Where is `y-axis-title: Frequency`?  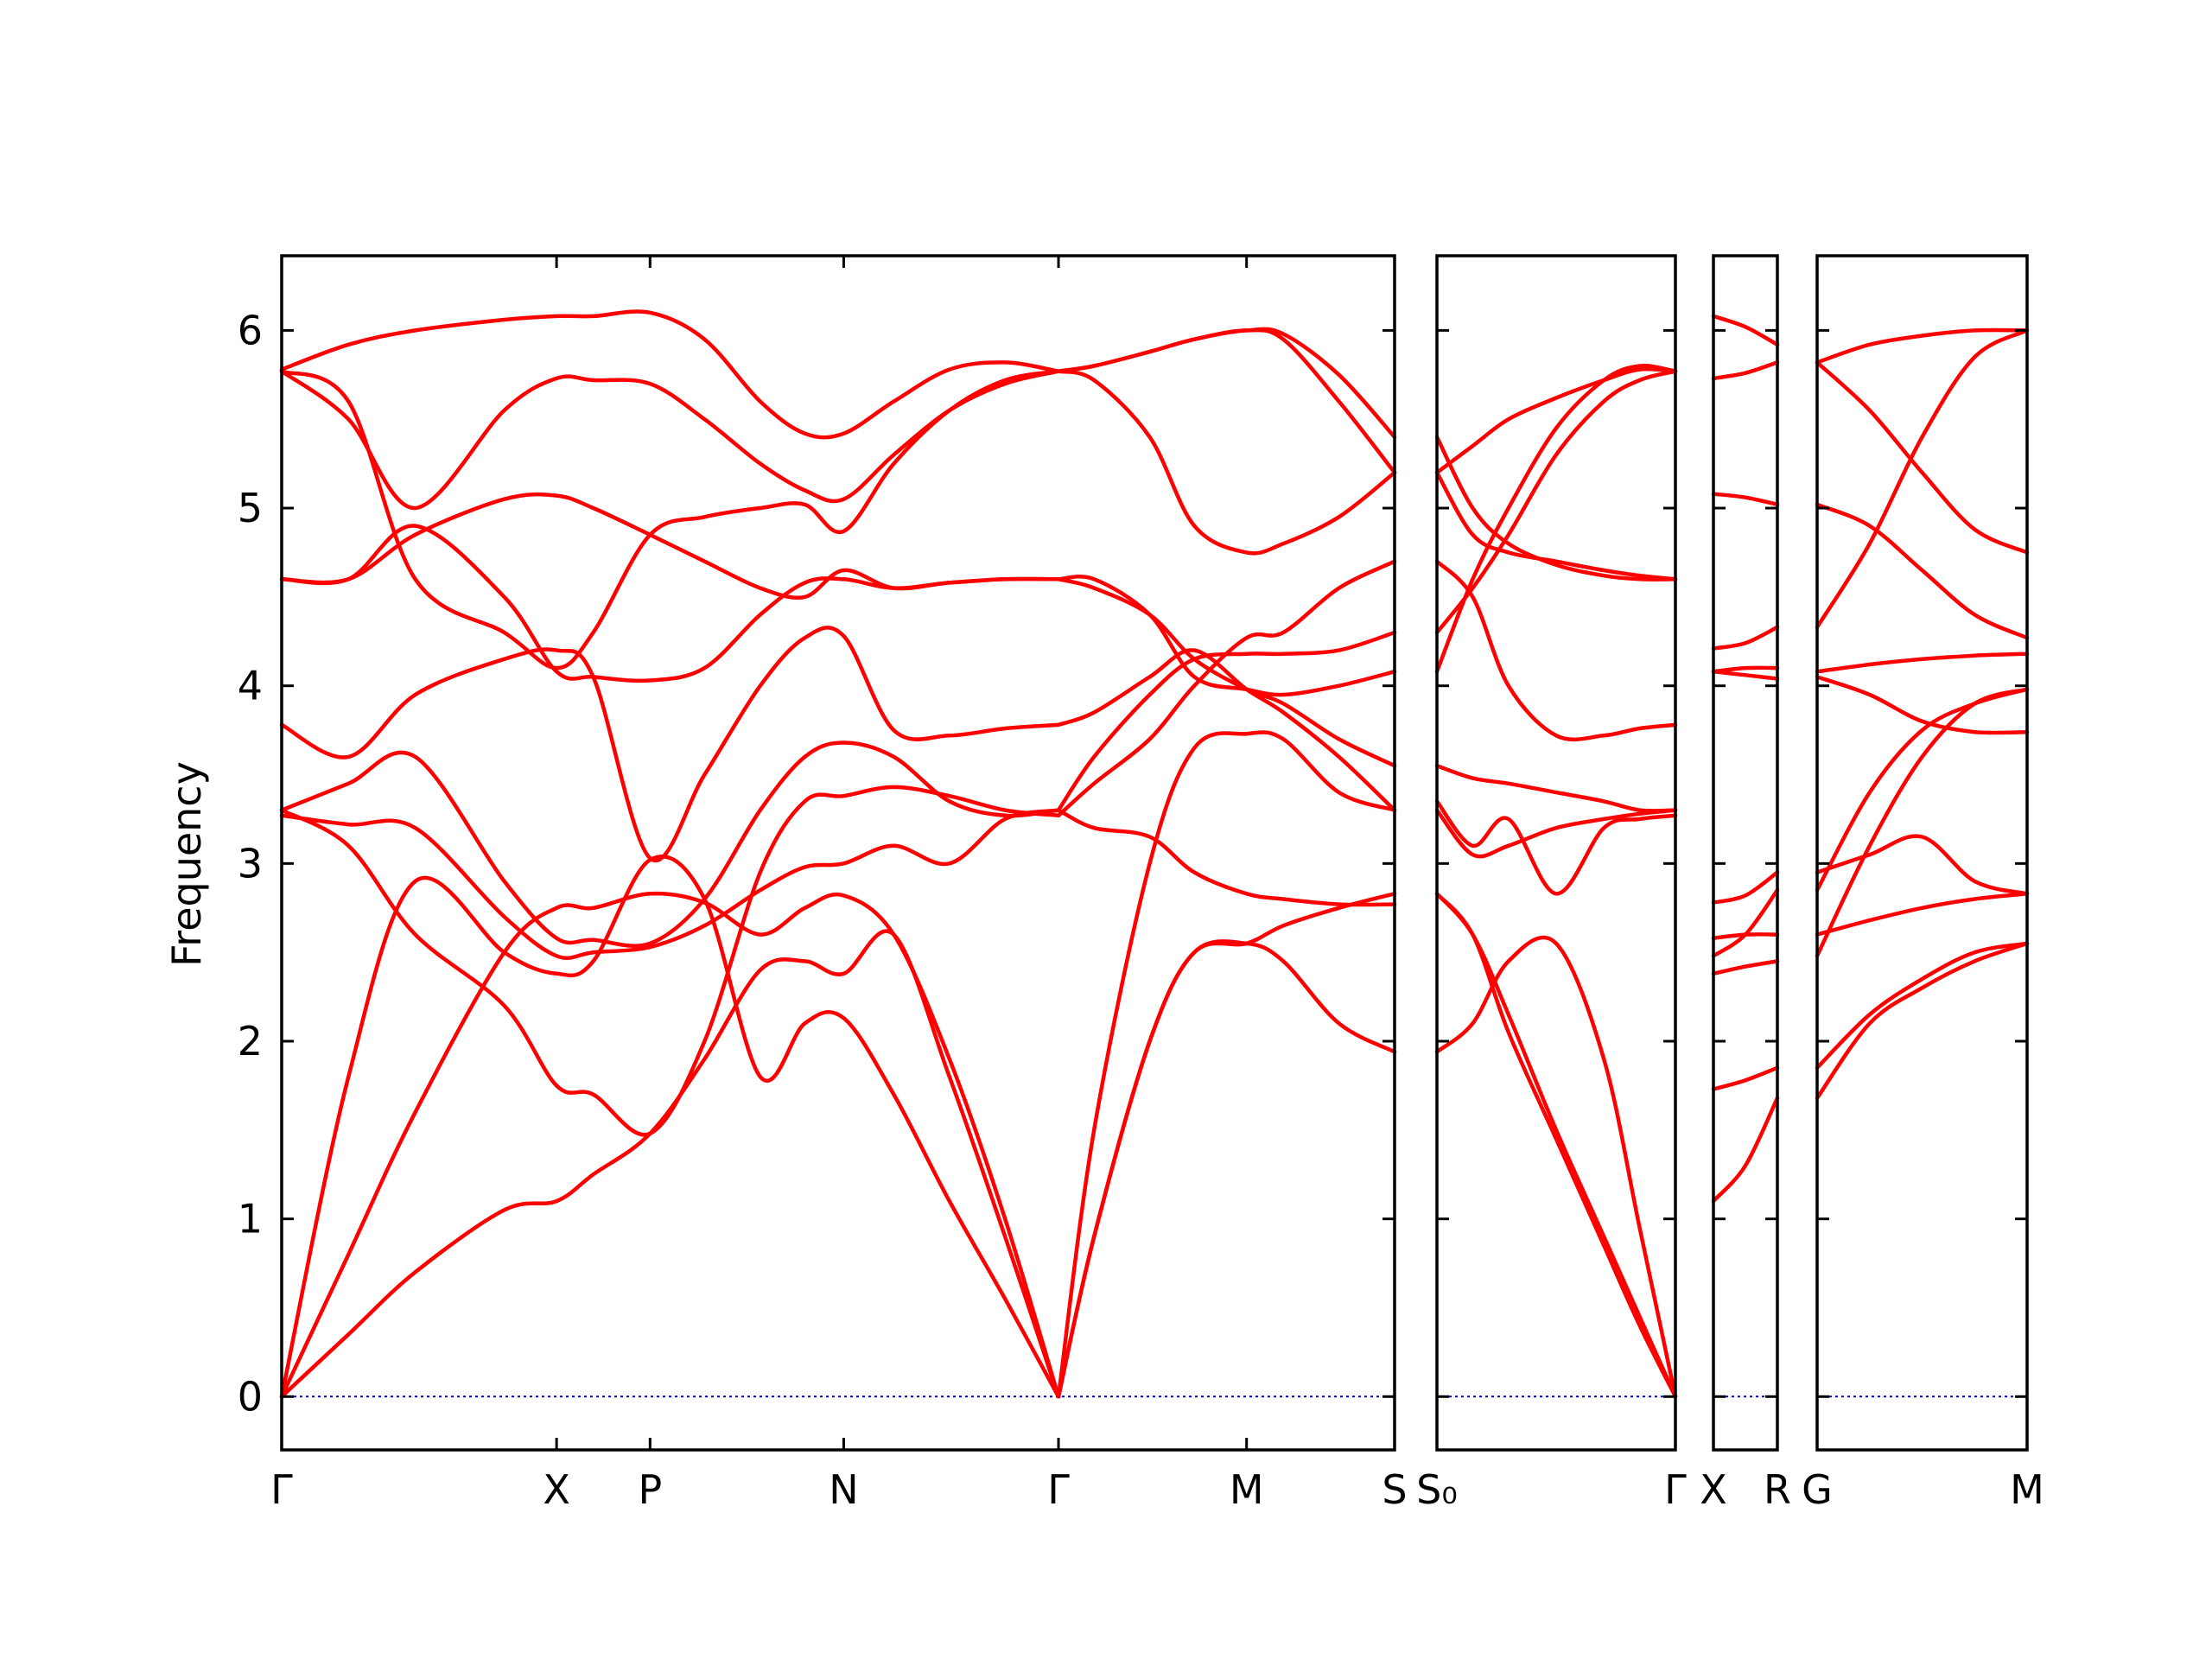
y-axis-title: Frequency is located at coordinates (186, 864).